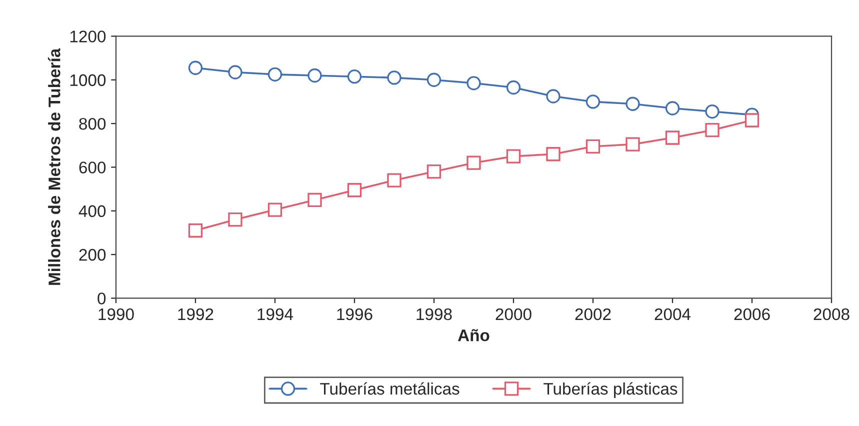 Image resolution: width=859 pixels, height=426 pixels. Describe the element at coordinates (611, 390) in the screenshot. I see `legend-label: Tuberías plásticas` at that location.